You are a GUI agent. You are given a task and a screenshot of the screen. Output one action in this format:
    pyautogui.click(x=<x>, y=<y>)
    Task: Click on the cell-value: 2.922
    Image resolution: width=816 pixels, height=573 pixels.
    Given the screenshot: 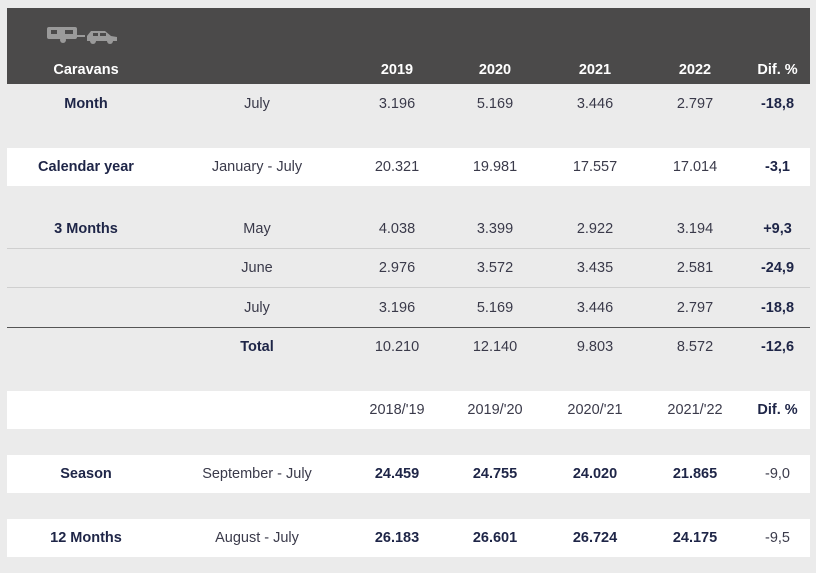 What is the action you would take?
    pyautogui.click(x=595, y=229)
    